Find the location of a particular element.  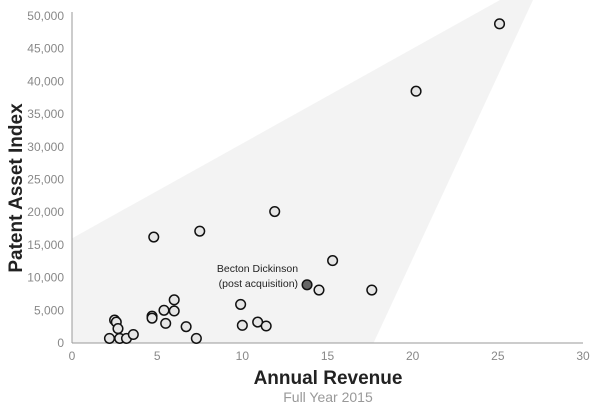

y-tick-label: 50,000 is located at coordinates (45, 16).